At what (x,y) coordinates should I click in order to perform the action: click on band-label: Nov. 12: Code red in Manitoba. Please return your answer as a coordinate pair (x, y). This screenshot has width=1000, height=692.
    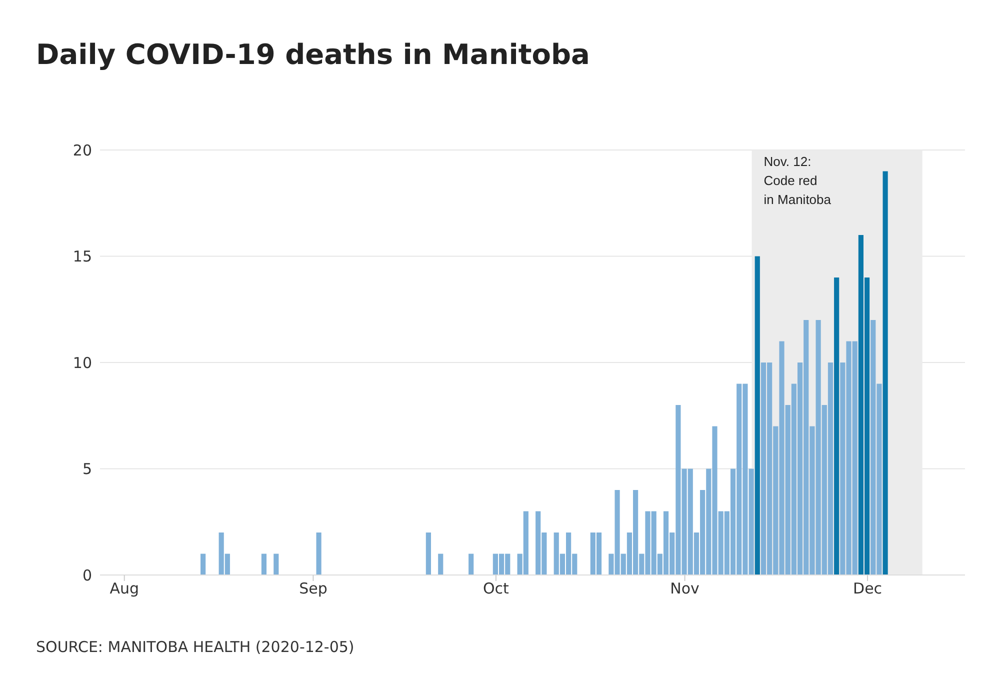
    Looking at the image, I should click on (798, 180).